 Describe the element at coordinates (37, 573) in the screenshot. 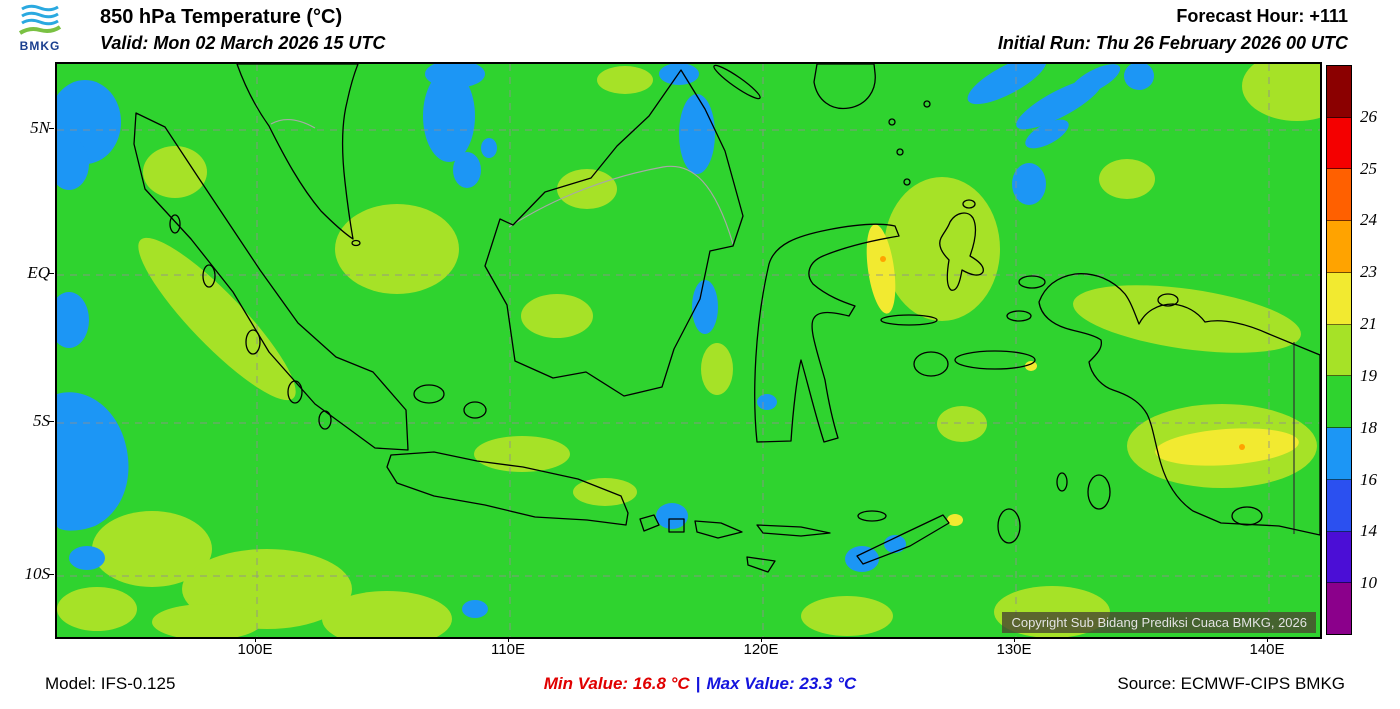

I see `y-axis-label: 10S` at that location.